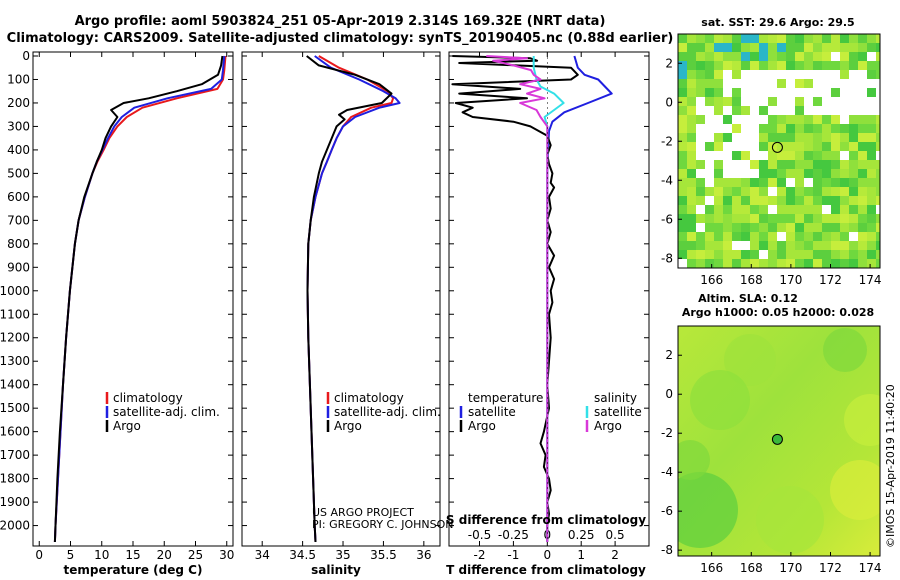 This screenshot has width=900, height=580. Describe the element at coordinates (777, 147) in the screenshot. I see `sst-map-argo-marker` at that location.